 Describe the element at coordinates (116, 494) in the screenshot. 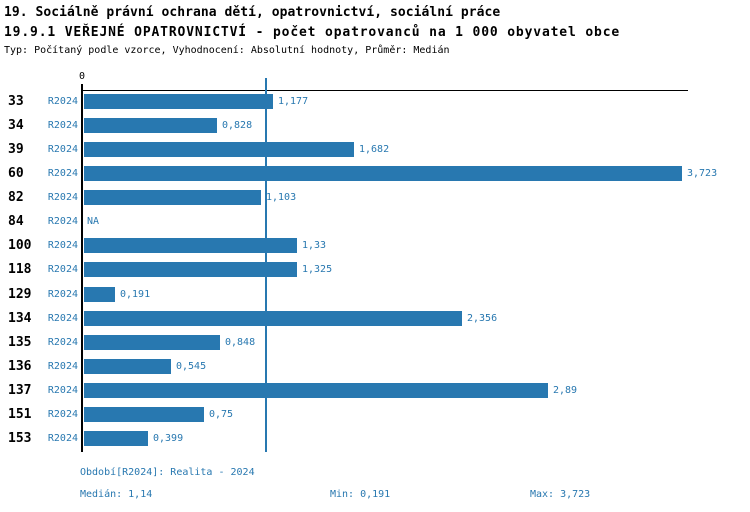

I see `median-stat: Medián: 1,14` at that location.